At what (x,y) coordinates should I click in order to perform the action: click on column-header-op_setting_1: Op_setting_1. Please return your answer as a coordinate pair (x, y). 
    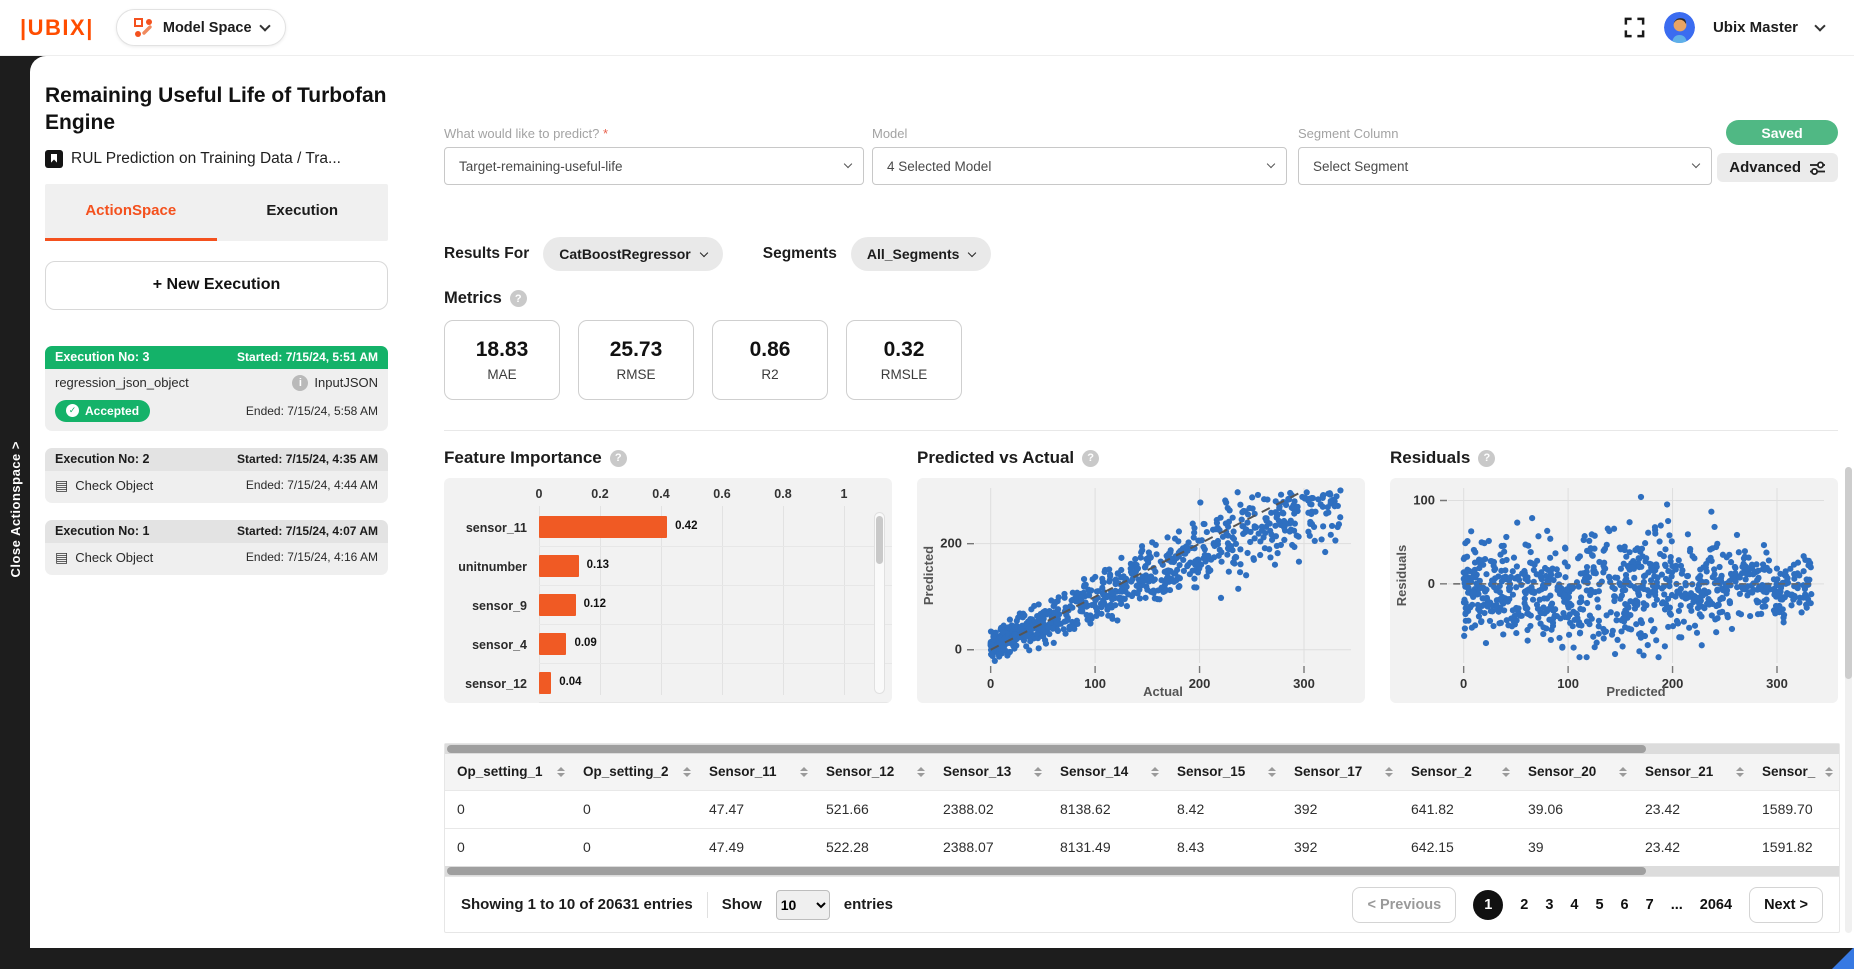
    Looking at the image, I should click on (508, 772).